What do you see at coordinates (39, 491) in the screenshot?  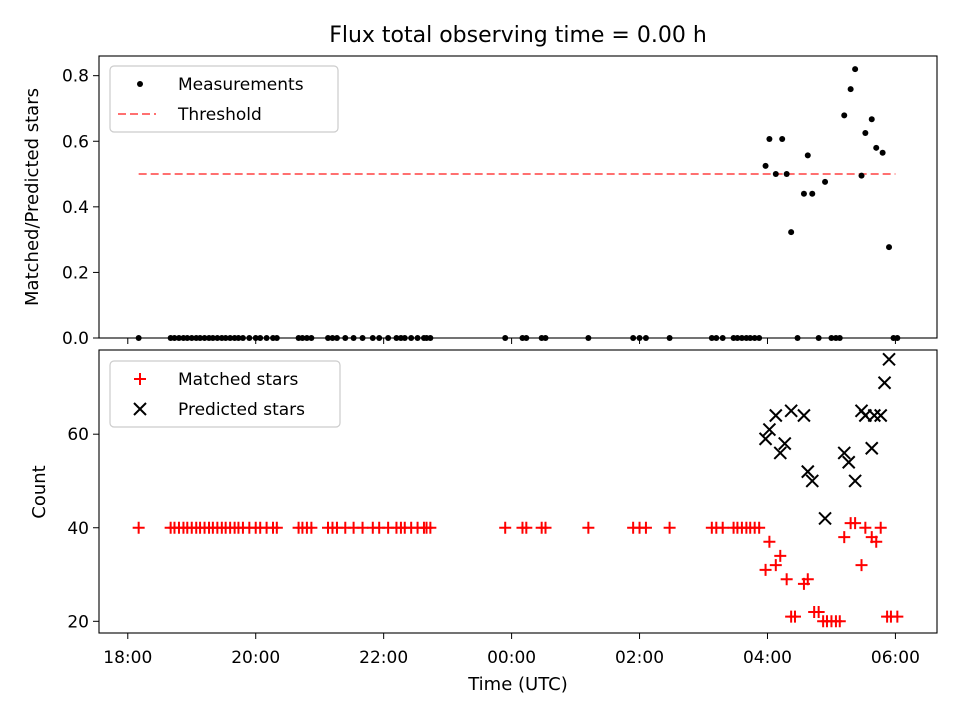 I see `count-y-label: Count` at bounding box center [39, 491].